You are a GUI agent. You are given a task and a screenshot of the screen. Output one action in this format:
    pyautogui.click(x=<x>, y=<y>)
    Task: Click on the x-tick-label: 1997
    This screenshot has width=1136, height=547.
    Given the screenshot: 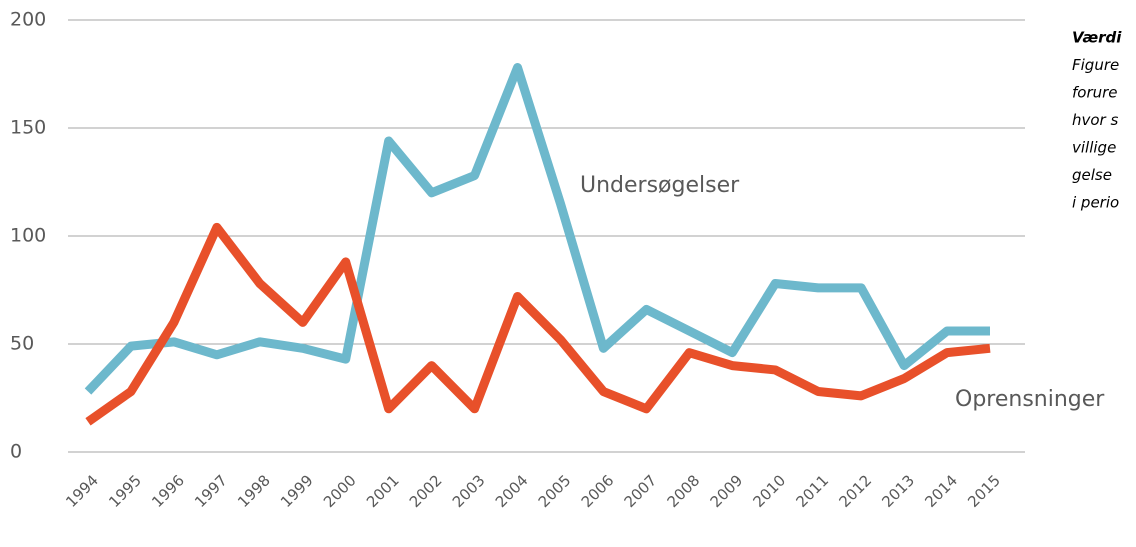 What is the action you would take?
    pyautogui.click(x=211, y=491)
    